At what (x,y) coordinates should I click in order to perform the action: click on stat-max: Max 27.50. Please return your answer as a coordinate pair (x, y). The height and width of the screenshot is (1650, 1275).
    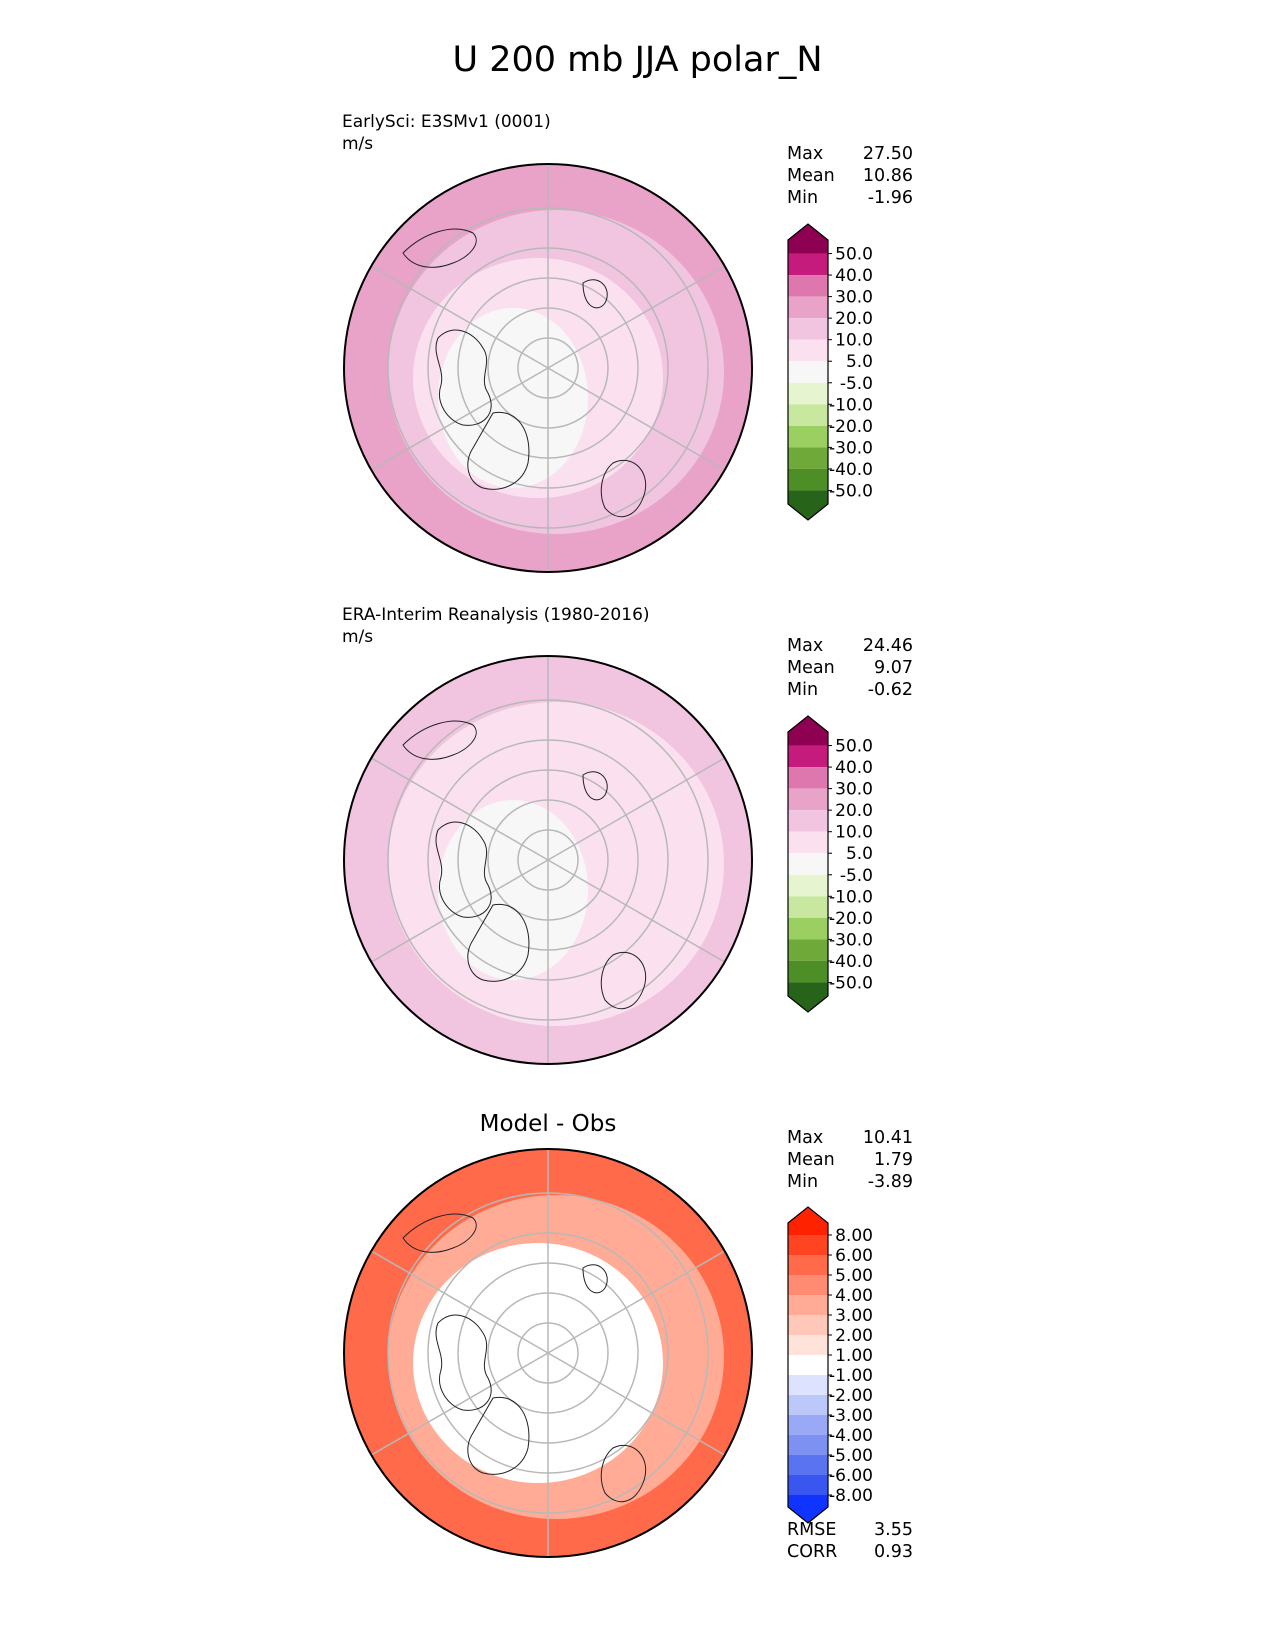
    Looking at the image, I should click on (850, 154).